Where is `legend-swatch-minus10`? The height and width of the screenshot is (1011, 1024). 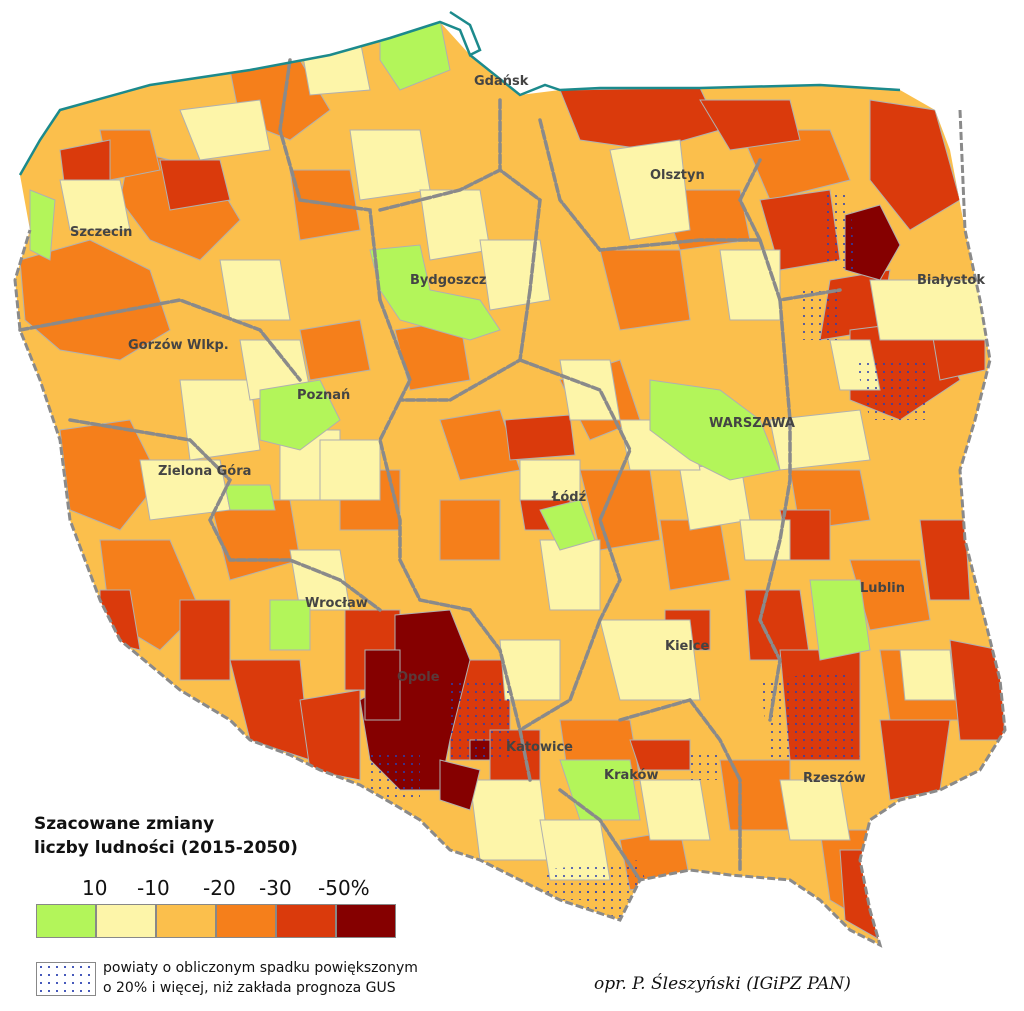
legend-swatch-minus10 is located at coordinates (126, 921).